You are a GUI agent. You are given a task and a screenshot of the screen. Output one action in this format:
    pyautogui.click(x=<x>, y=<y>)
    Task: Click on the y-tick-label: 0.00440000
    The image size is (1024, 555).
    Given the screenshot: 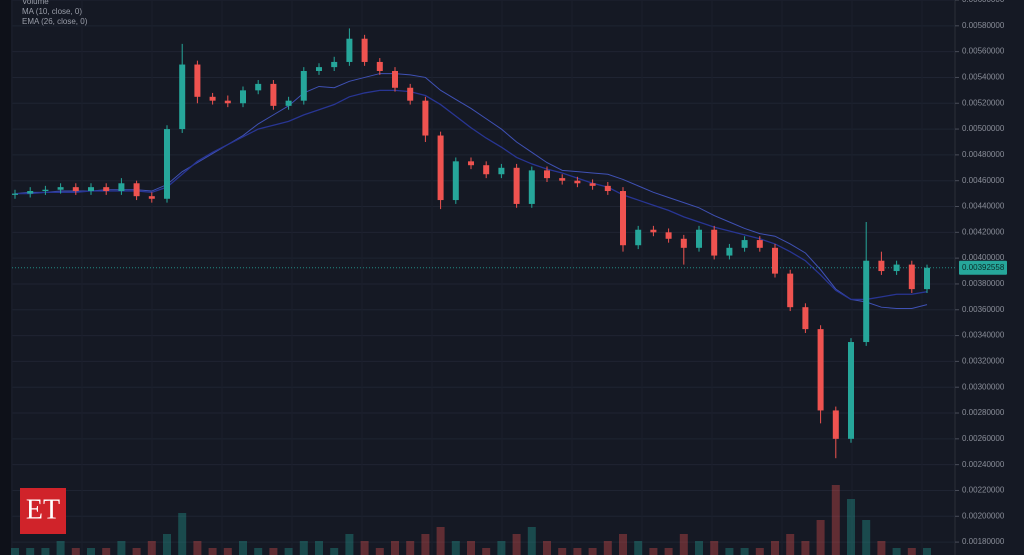 What is the action you would take?
    pyautogui.click(x=983, y=206)
    